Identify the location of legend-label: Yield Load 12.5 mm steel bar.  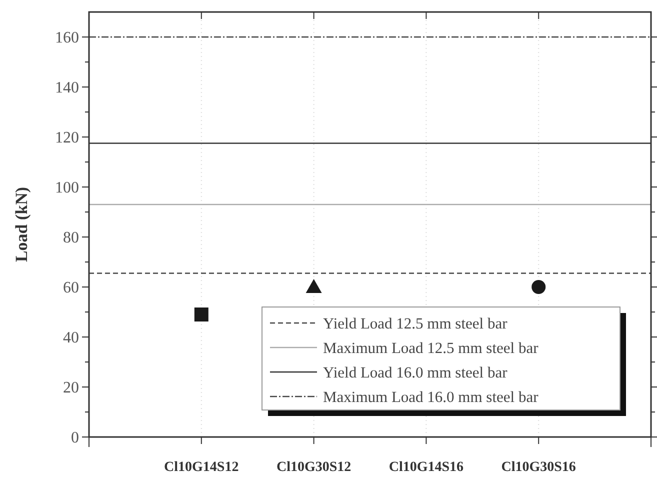
(415, 323).